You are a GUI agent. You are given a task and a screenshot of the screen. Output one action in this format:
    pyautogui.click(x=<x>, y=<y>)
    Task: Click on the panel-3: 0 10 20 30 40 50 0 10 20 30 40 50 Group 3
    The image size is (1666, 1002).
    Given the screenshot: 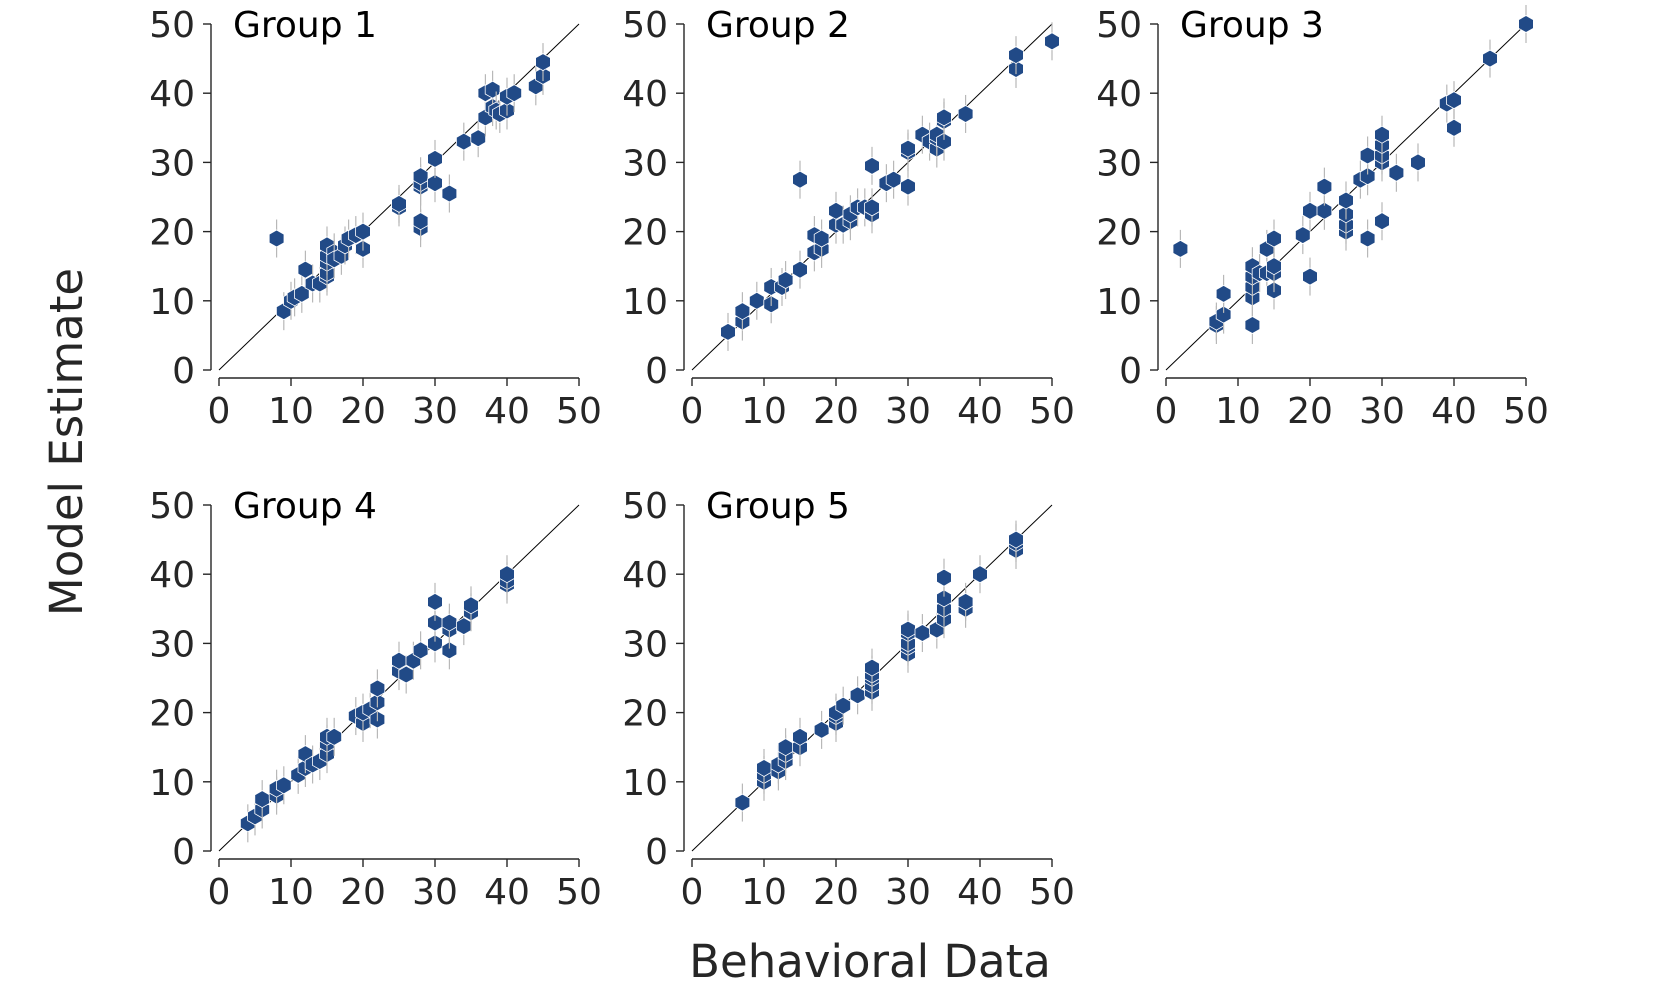 What is the action you would take?
    pyautogui.click(x=1322, y=218)
    